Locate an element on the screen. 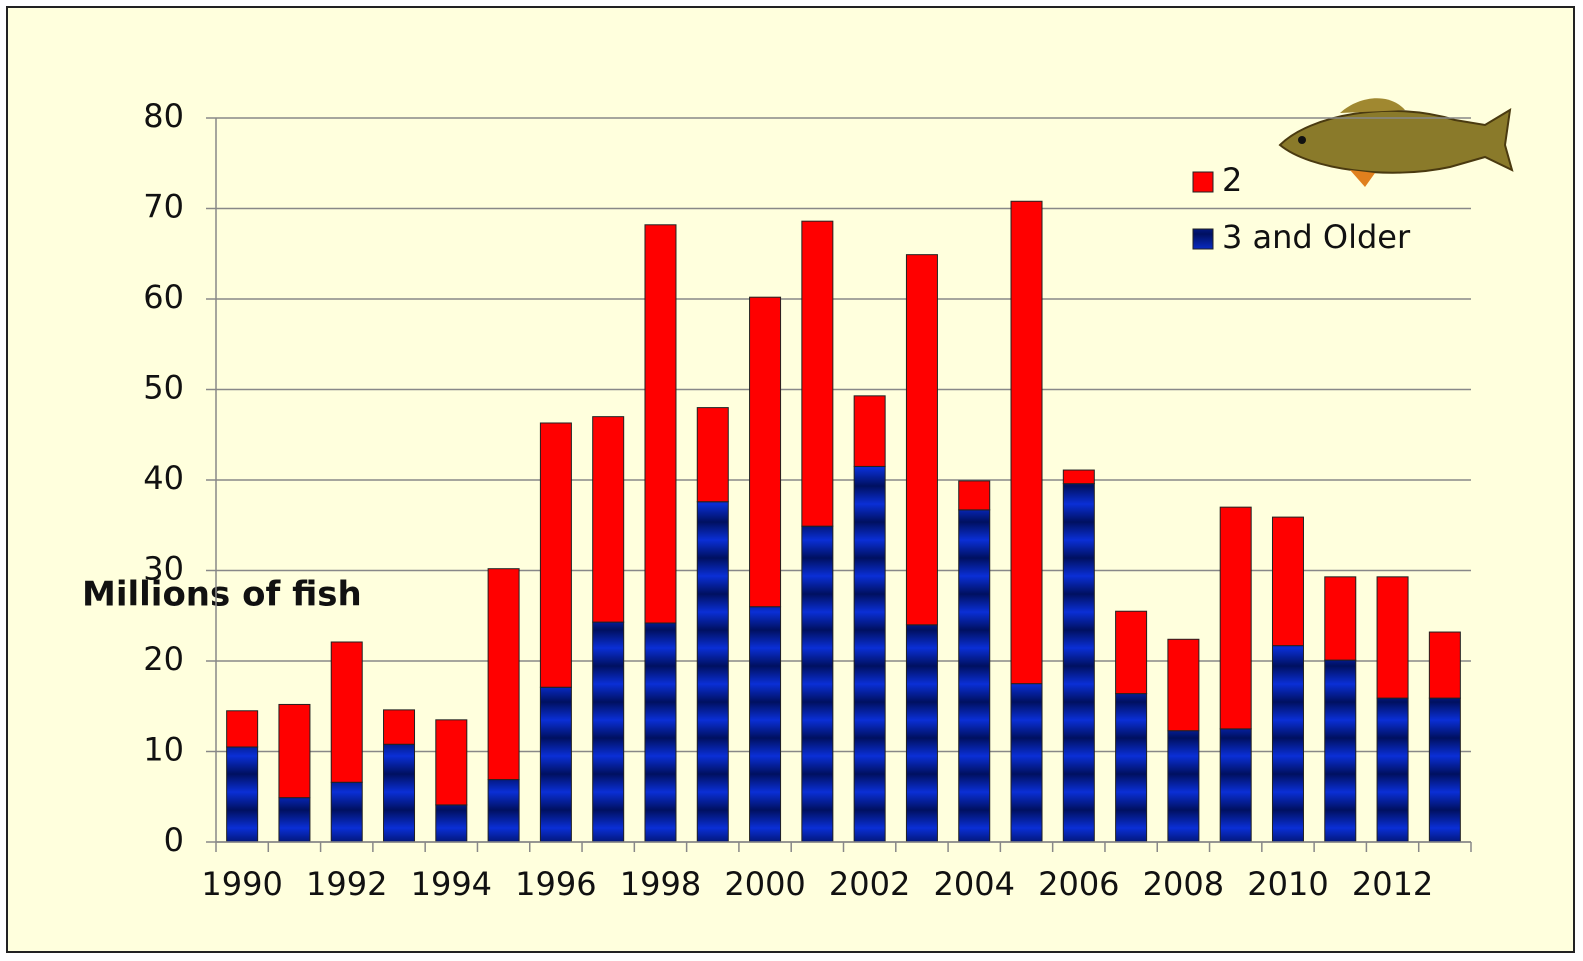 The image size is (1583, 961). y-tick-label: 30 is located at coordinates (163, 569).